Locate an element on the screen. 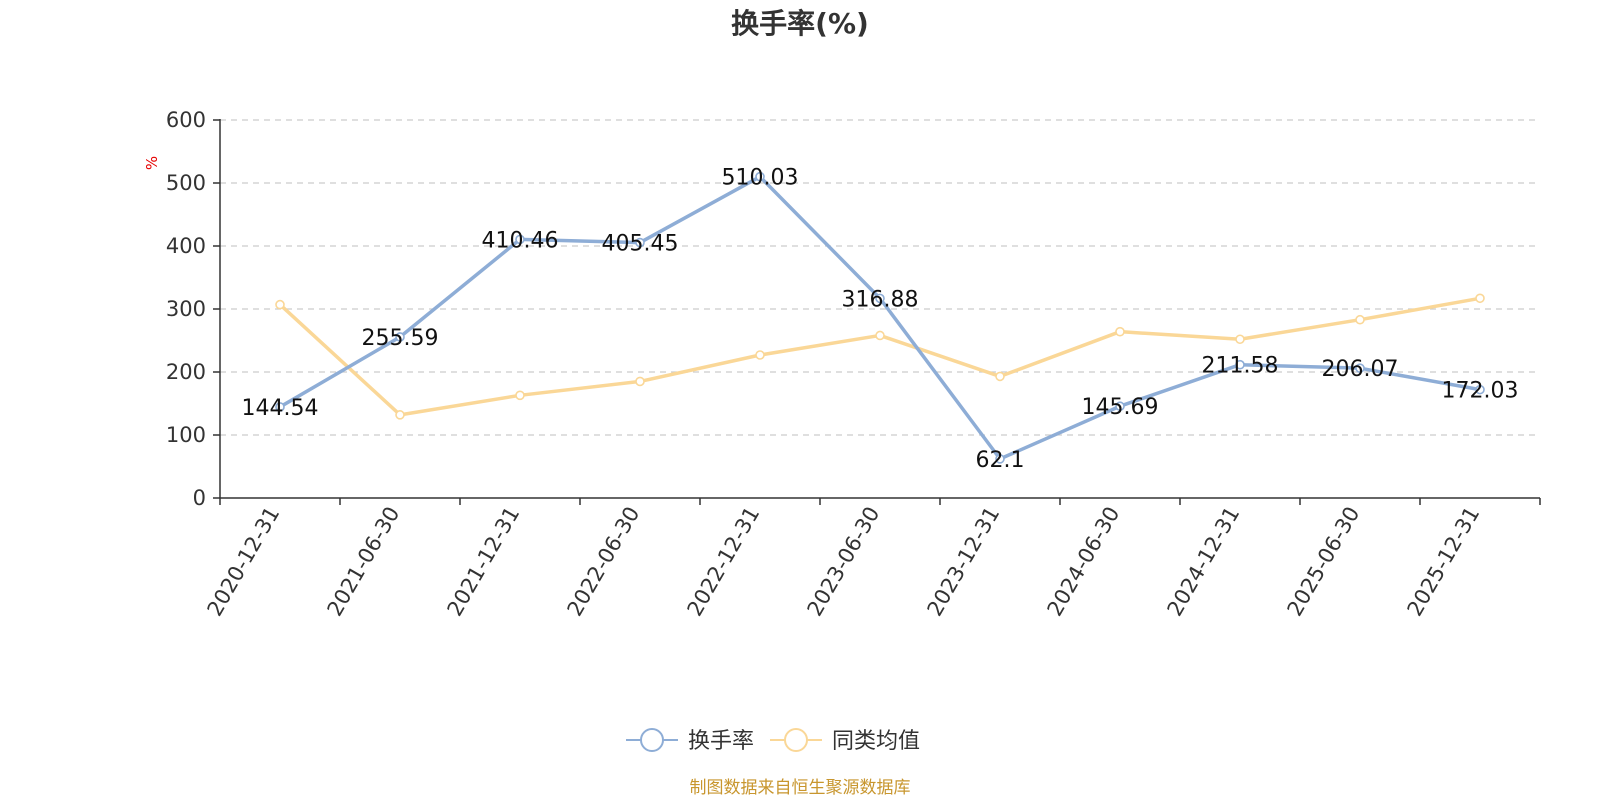 The width and height of the screenshot is (1600, 800). x-tick-label-6: 2023-12-31 is located at coordinates (964, 562).